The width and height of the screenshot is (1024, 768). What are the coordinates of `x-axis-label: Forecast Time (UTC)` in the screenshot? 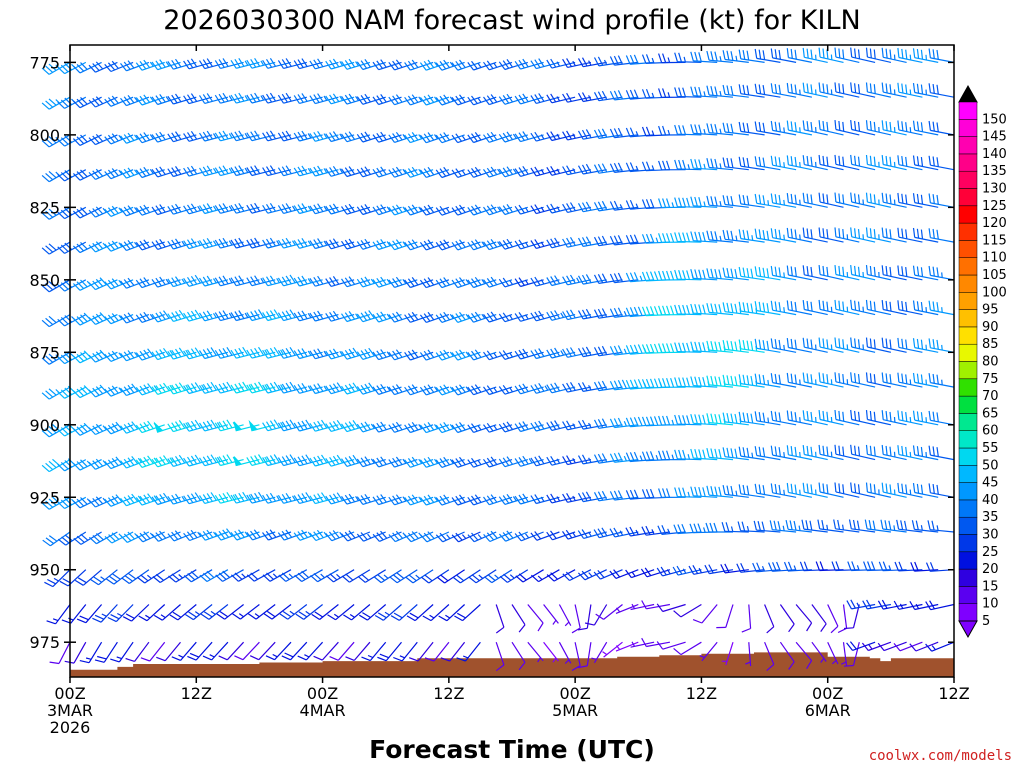 It's located at (512, 749).